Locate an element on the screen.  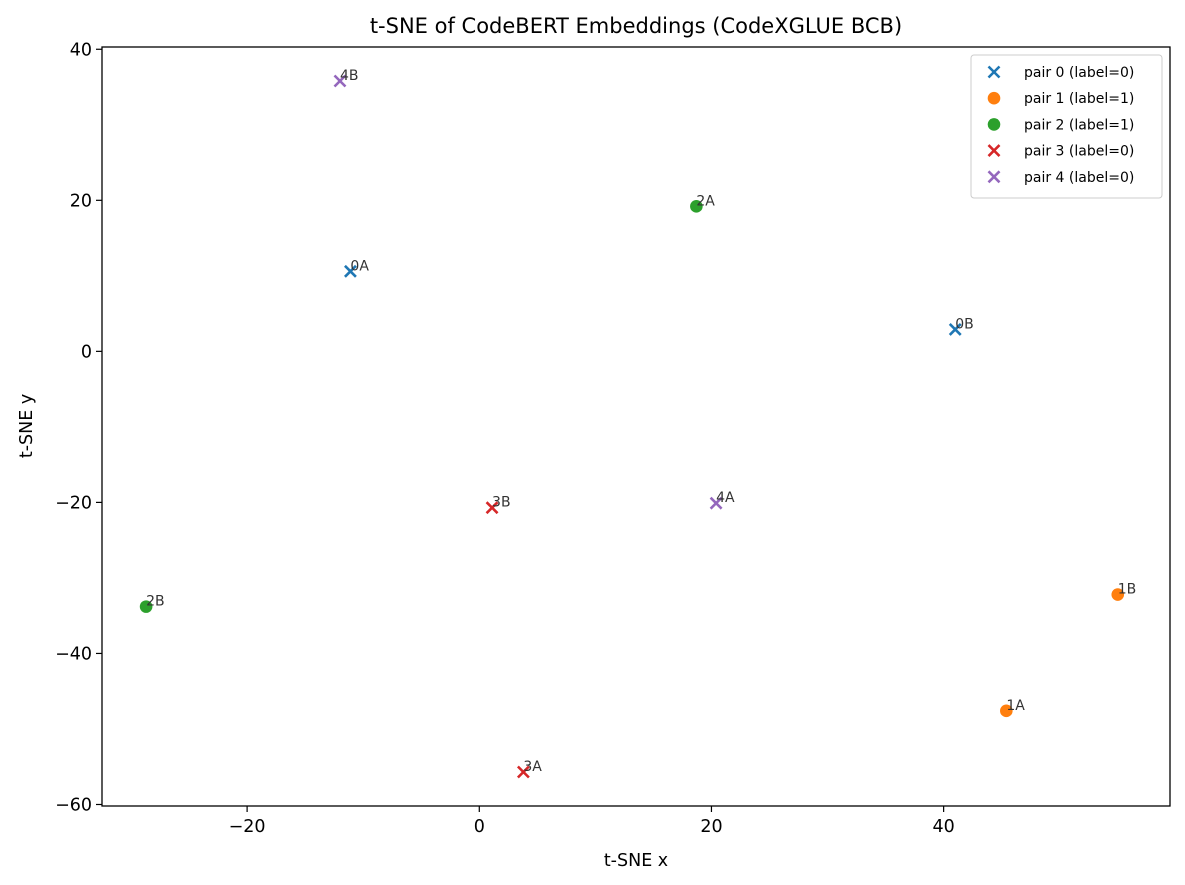
y-tick-label: −20 is located at coordinates (73, 503).